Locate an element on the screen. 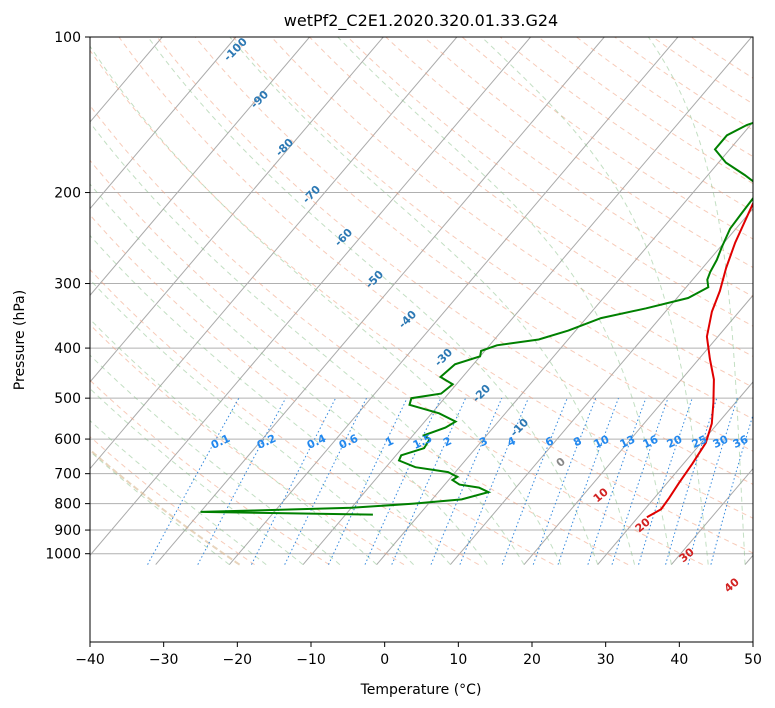  x-tick-label: −40 is located at coordinates (90, 660).